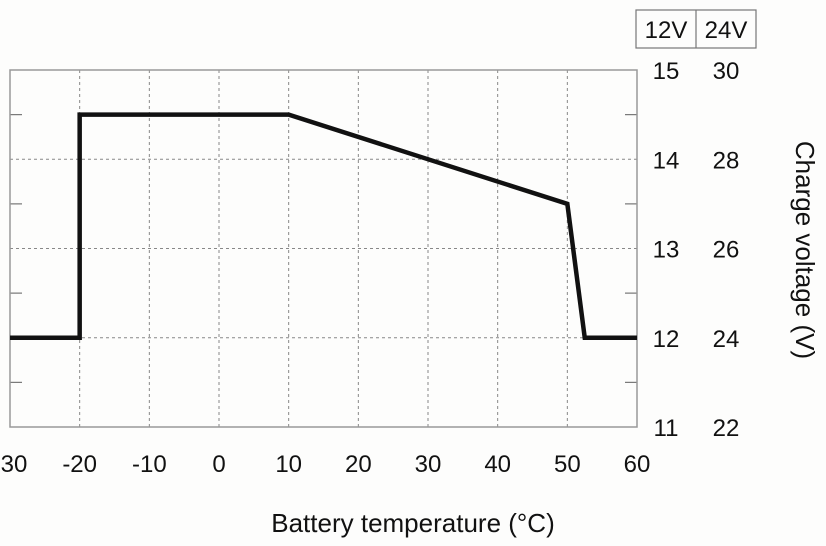 This screenshot has height=546, width=826. Describe the element at coordinates (325, 464) in the screenshot. I see `x-tick-labels: -30 -20 -10 0 10 20 30 40 50 60` at that location.